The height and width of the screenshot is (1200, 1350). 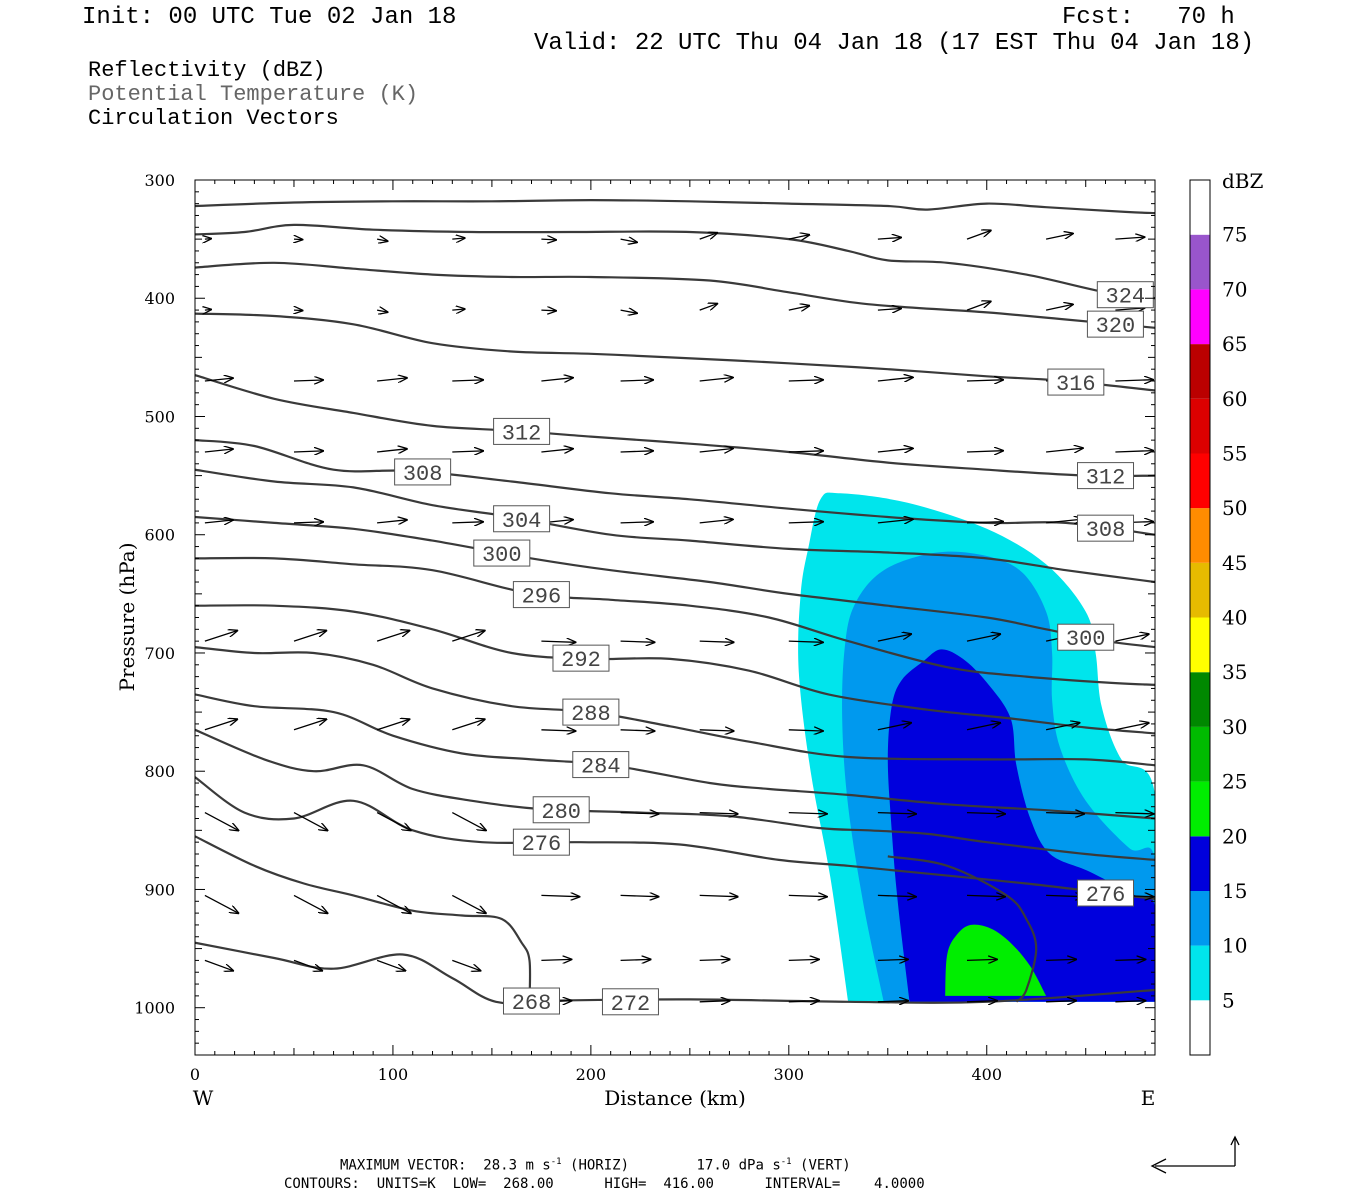 What do you see at coordinates (561, 810) in the screenshot?
I see `contour-label-280: 280` at bounding box center [561, 810].